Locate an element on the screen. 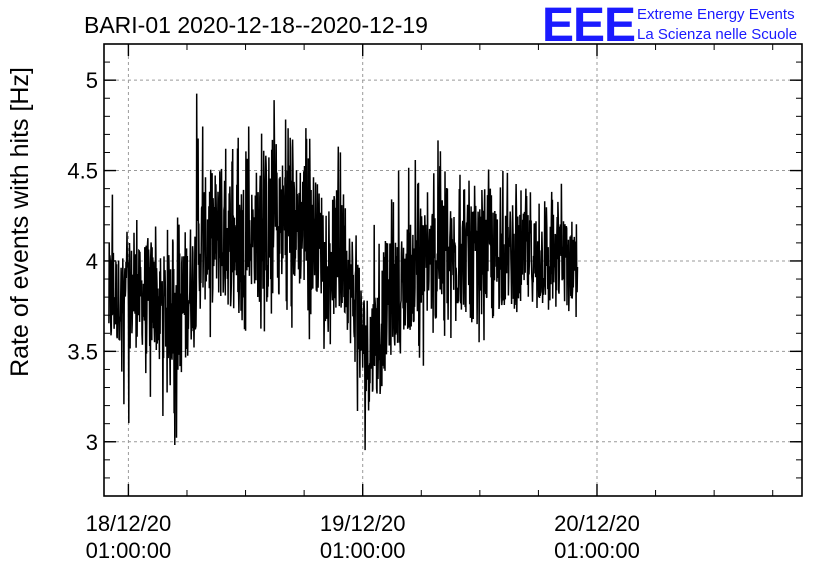 The width and height of the screenshot is (836, 572). y-tick-label: 5 is located at coordinates (92, 80).